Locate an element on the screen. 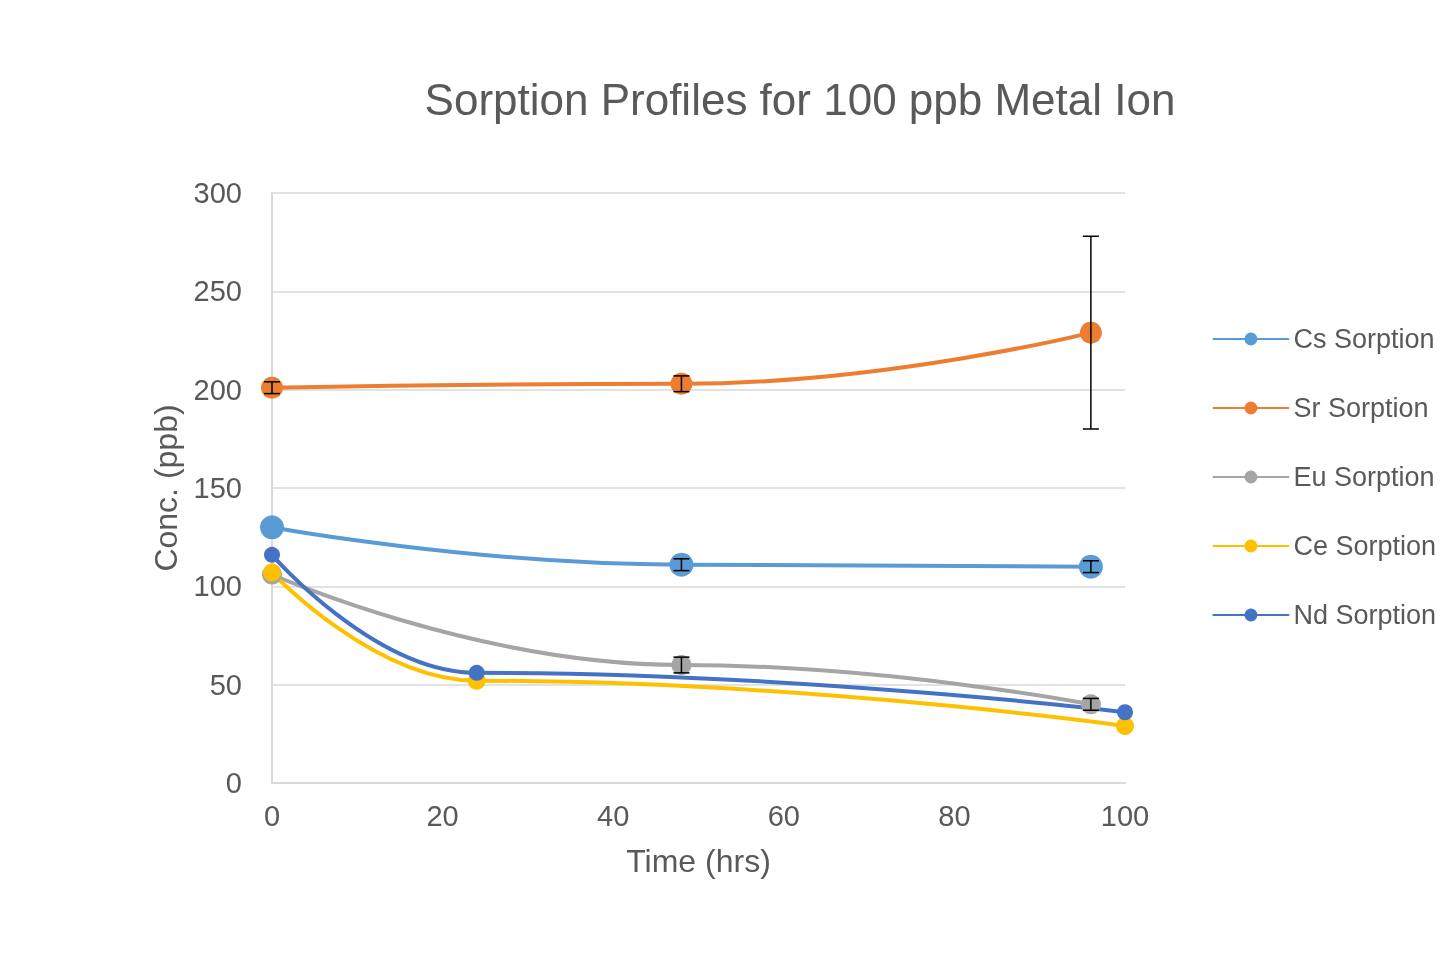 Image resolution: width=1451 pixels, height=954 pixels. y-tick-label: 250 is located at coordinates (217, 291).